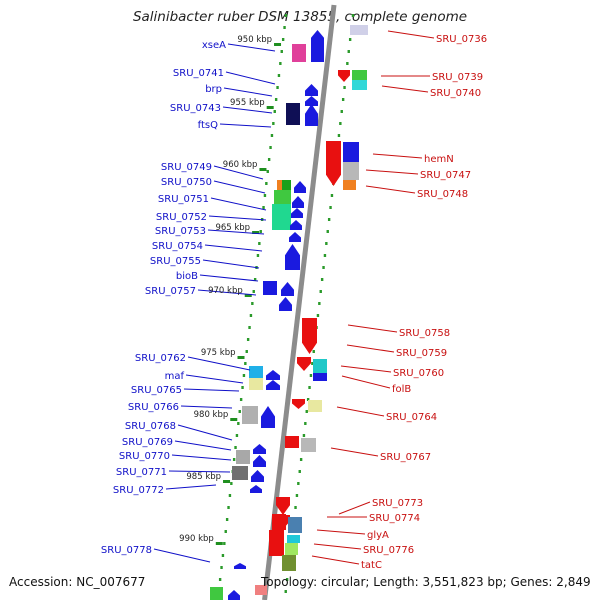 The height and width of the screenshot is (600, 600). What do you see at coordinates (405, 457) in the screenshot?
I see `gene-label-right: SRU_0767` at bounding box center [405, 457].